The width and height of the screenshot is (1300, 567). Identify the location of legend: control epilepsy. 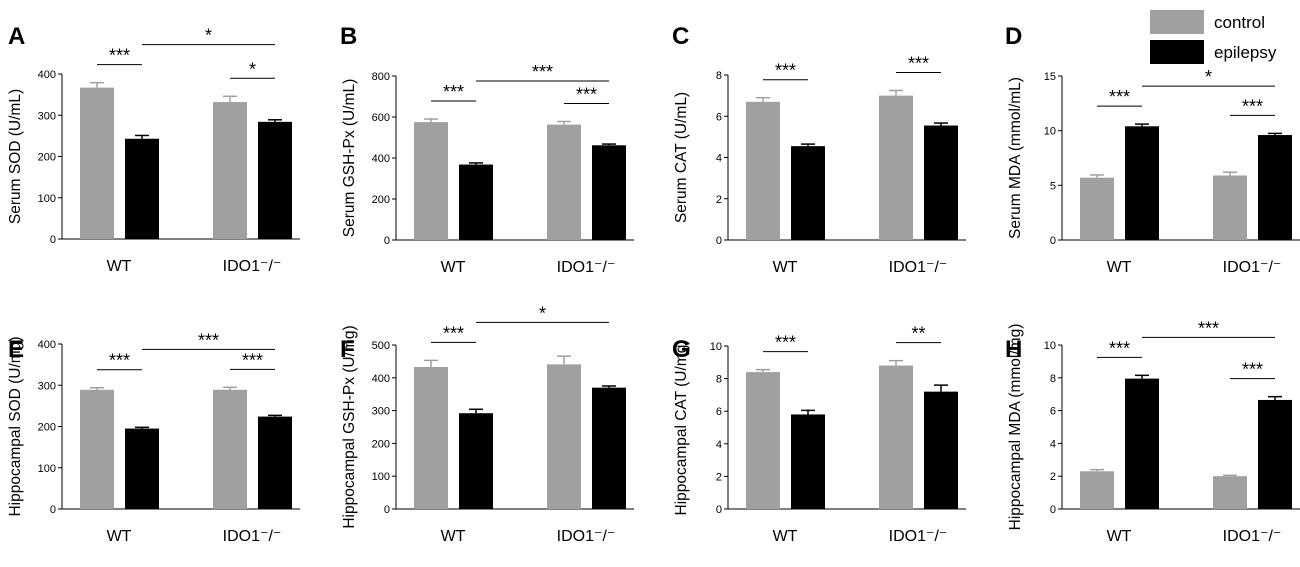
(1213, 37).